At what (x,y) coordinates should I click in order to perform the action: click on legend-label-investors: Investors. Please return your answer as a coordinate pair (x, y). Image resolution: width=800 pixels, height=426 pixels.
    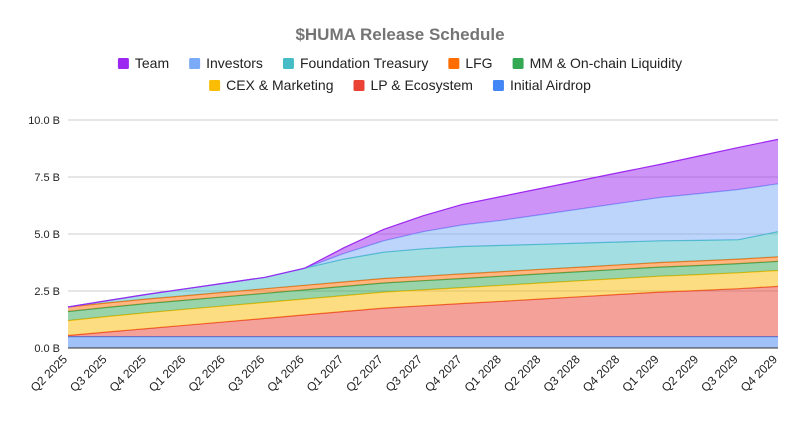
    Looking at the image, I should click on (234, 63).